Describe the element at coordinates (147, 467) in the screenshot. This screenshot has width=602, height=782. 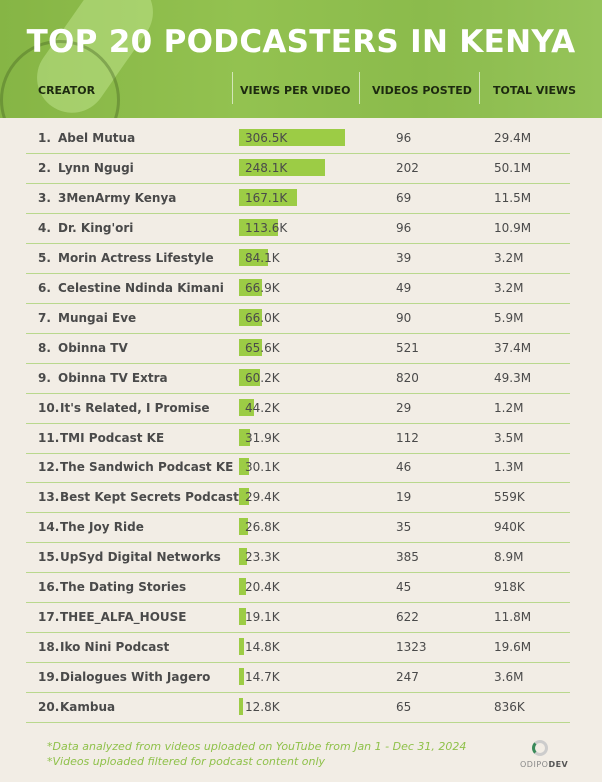
I see `creator-name: The Sandwich Podcast KE` at that location.